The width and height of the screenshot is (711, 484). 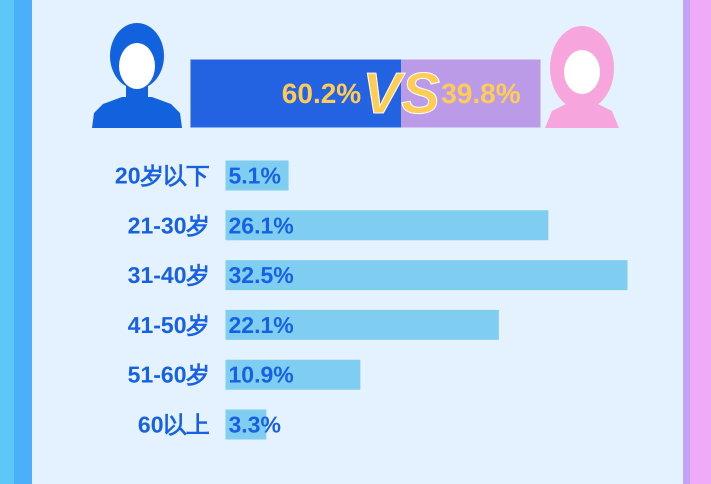 What do you see at coordinates (169, 325) in the screenshot?
I see `y-tick-label: 41-50岁` at bounding box center [169, 325].